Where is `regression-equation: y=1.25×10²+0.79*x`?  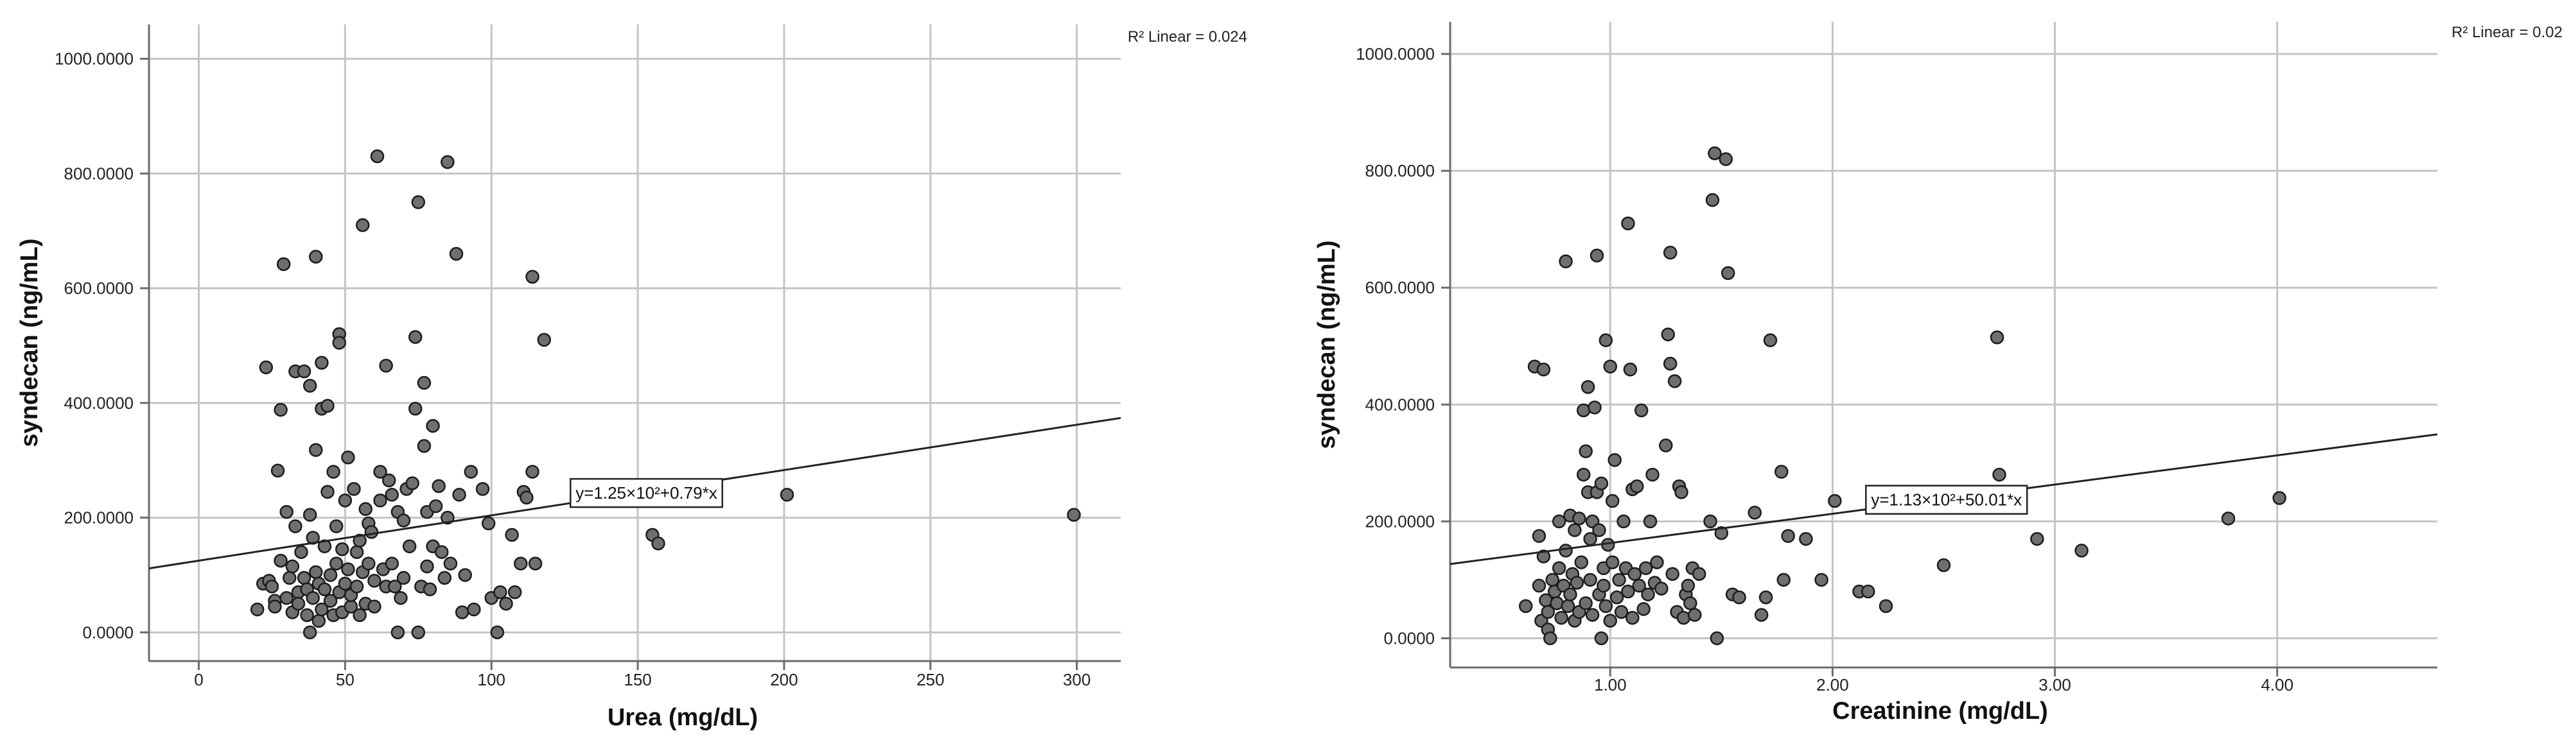
regression-equation: y=1.25×10²+0.79*x is located at coordinates (646, 493).